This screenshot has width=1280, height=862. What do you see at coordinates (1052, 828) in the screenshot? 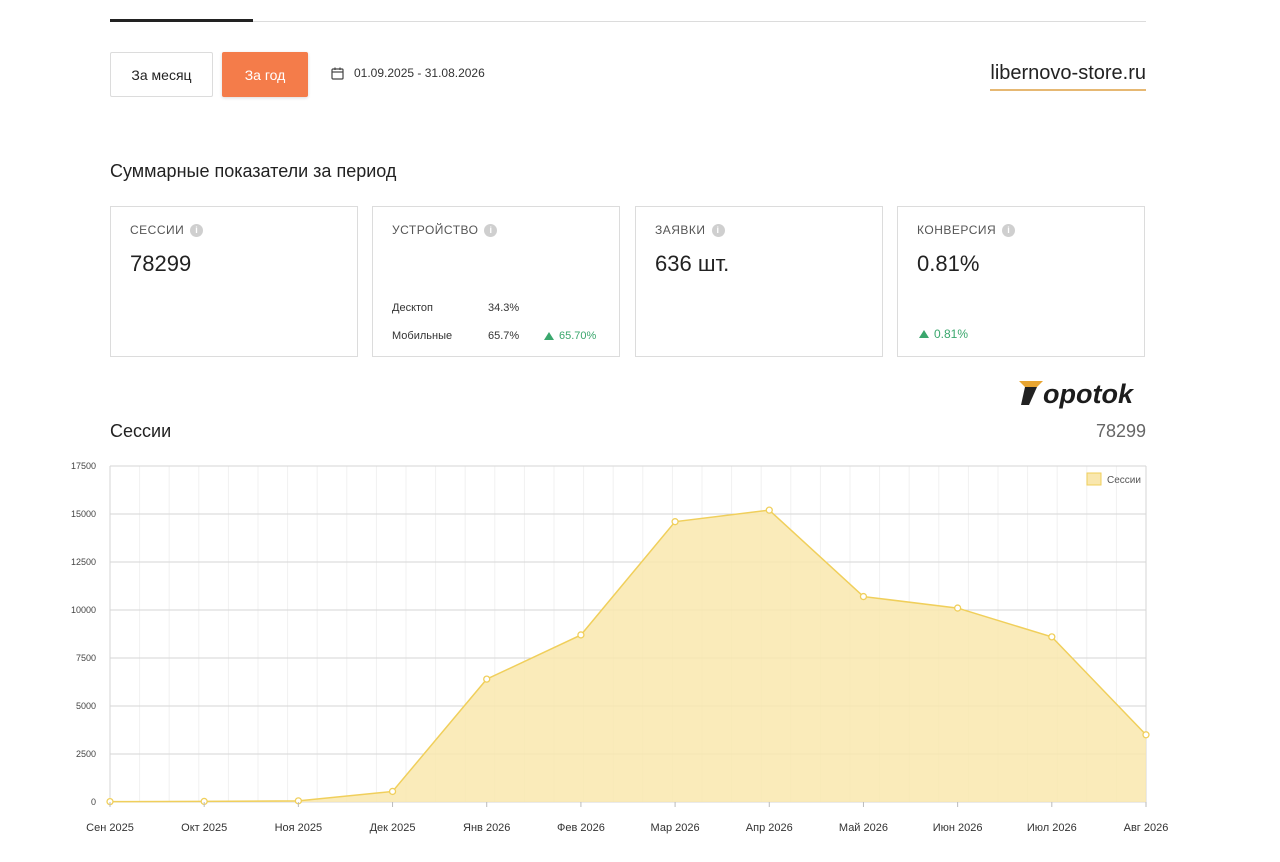
I see `x-tick-label: Июл 2026` at bounding box center [1052, 828].